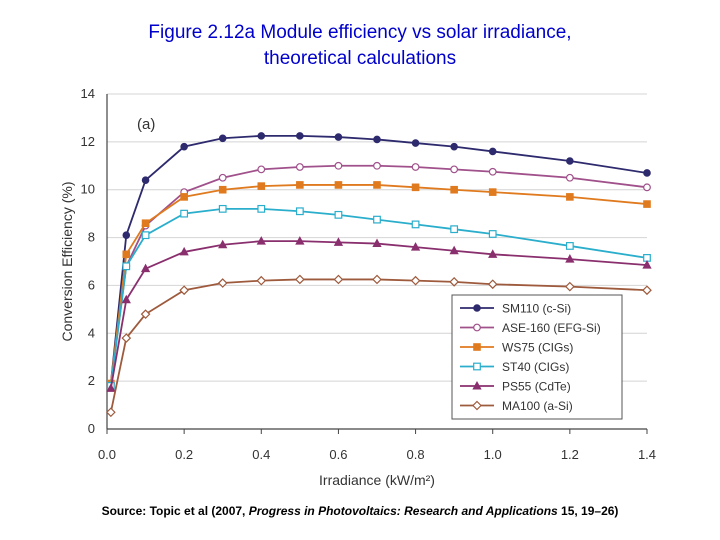 This screenshot has width=720, height=540. What do you see at coordinates (647, 454) in the screenshot?
I see `x-tick-label: 1.4` at bounding box center [647, 454].